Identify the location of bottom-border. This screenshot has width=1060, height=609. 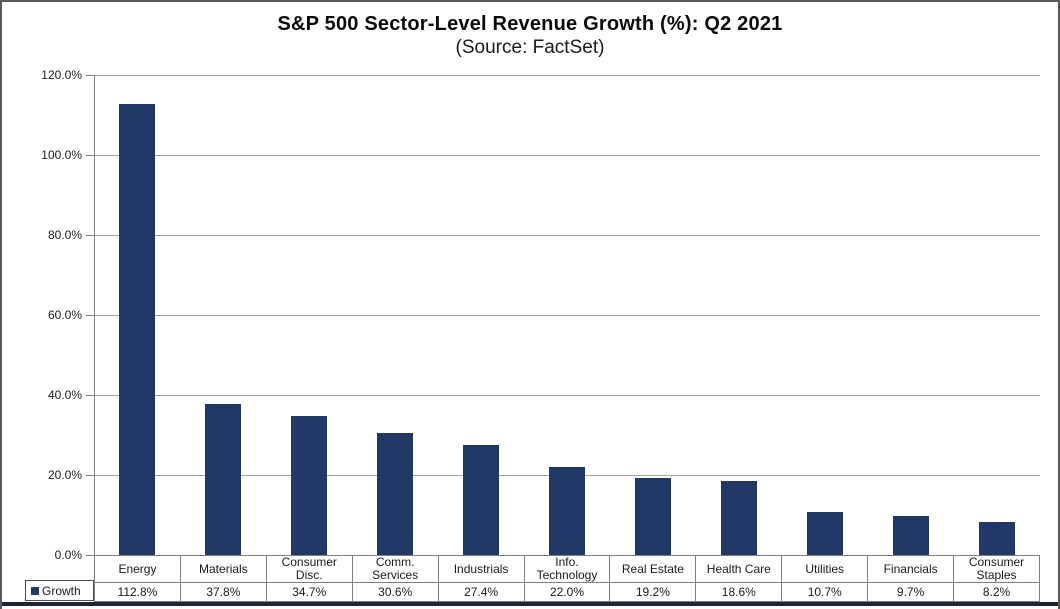
(530, 604).